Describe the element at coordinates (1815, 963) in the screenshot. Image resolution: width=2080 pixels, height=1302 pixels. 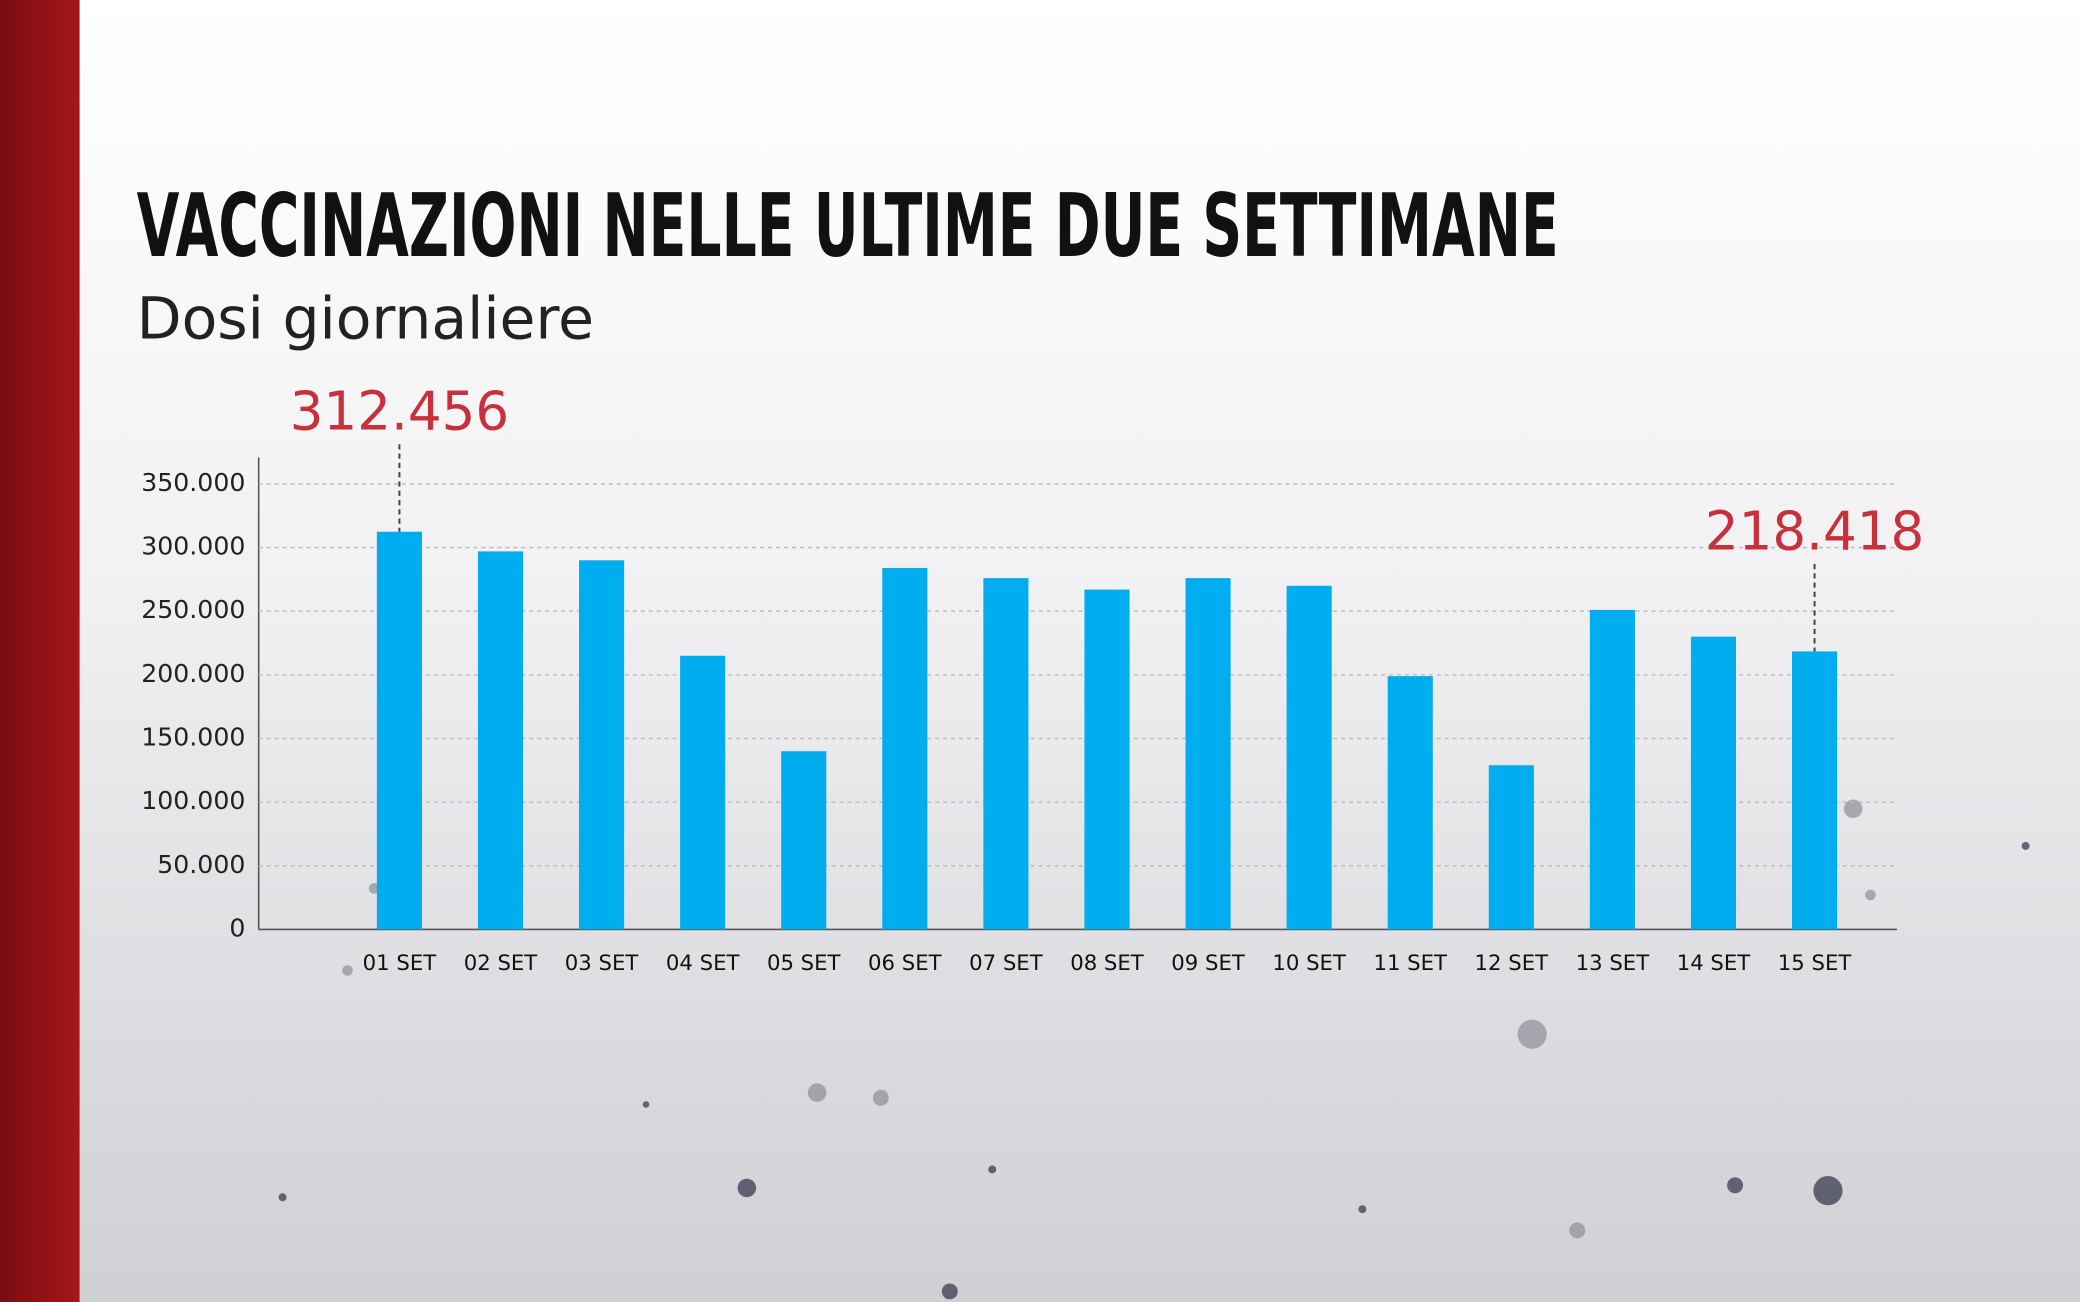
I see `x-tick-label: 15 SET` at that location.